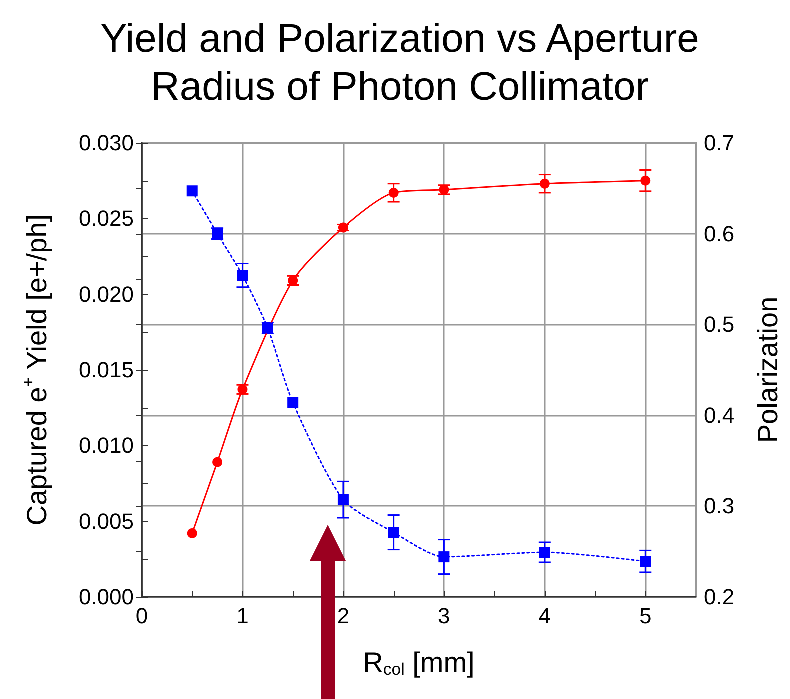 The height and width of the screenshot is (699, 790). Describe the element at coordinates (106, 521) in the screenshot. I see `y-tick-label: 0.005` at that location.